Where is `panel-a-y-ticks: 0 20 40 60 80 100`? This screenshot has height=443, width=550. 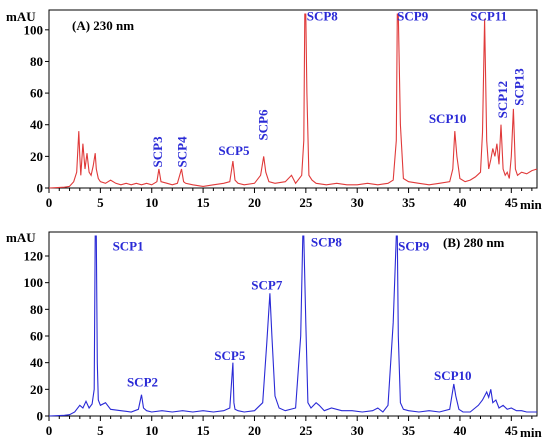 panel-a-y-ticks: 0 20 40 60 80 100 is located at coordinates (36, 109).